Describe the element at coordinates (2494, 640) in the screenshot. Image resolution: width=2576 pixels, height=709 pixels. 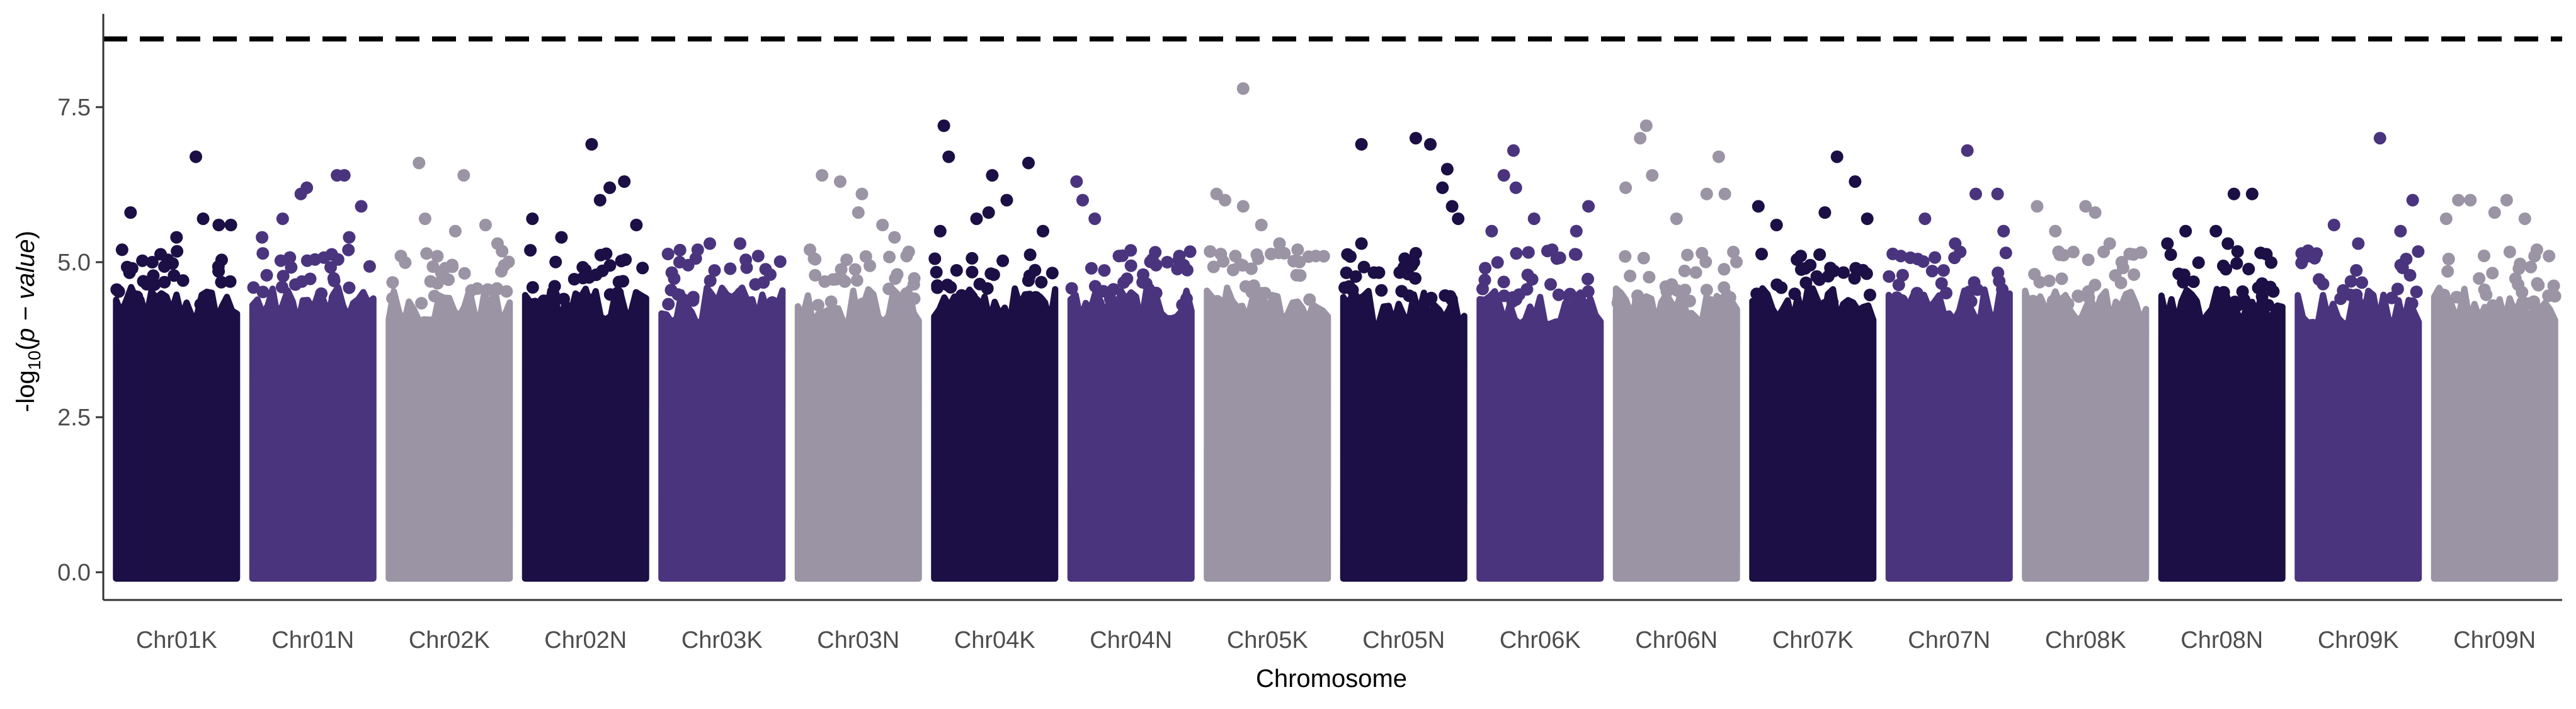
I see `x-tick-label: Chr09N` at that location.